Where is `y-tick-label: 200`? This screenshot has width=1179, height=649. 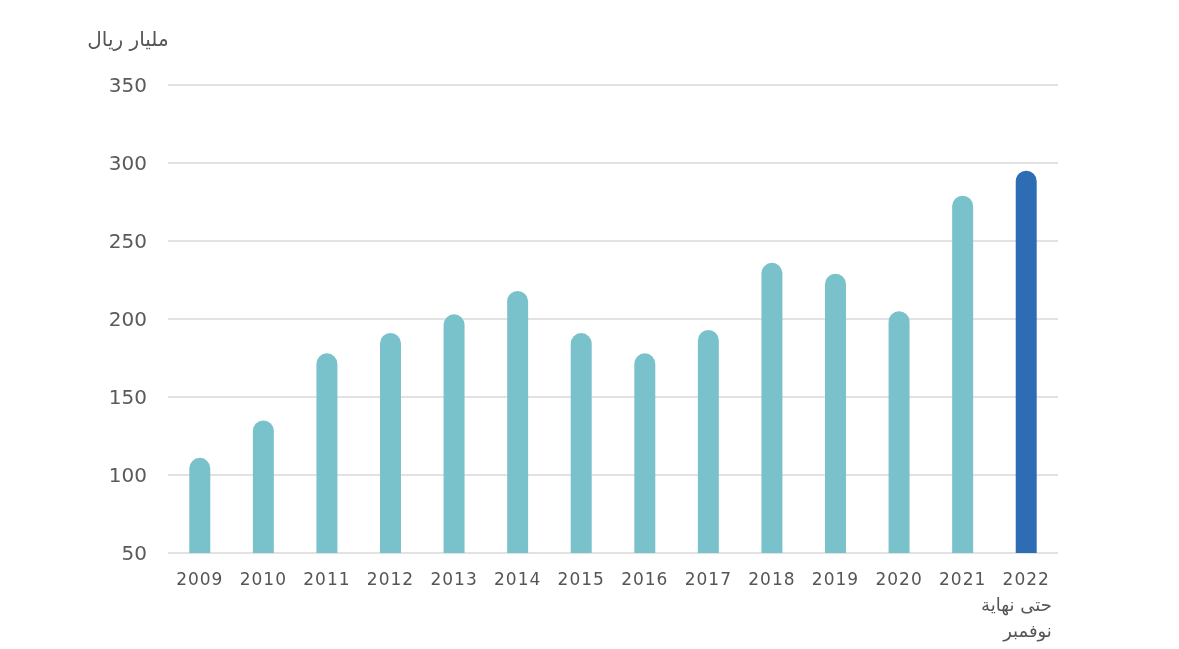 y-tick-label: 200 is located at coordinates (127, 319).